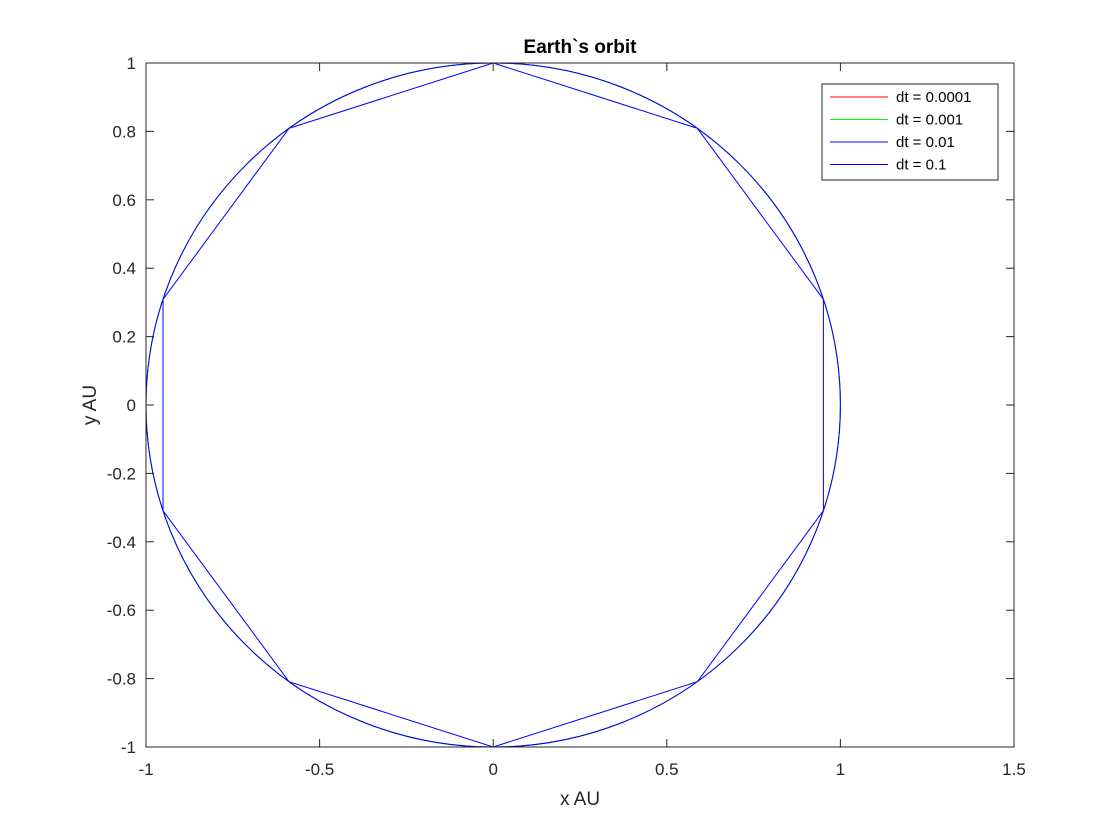  What do you see at coordinates (124, 337) in the screenshot?
I see `y-tick-label: 0.2` at bounding box center [124, 337].